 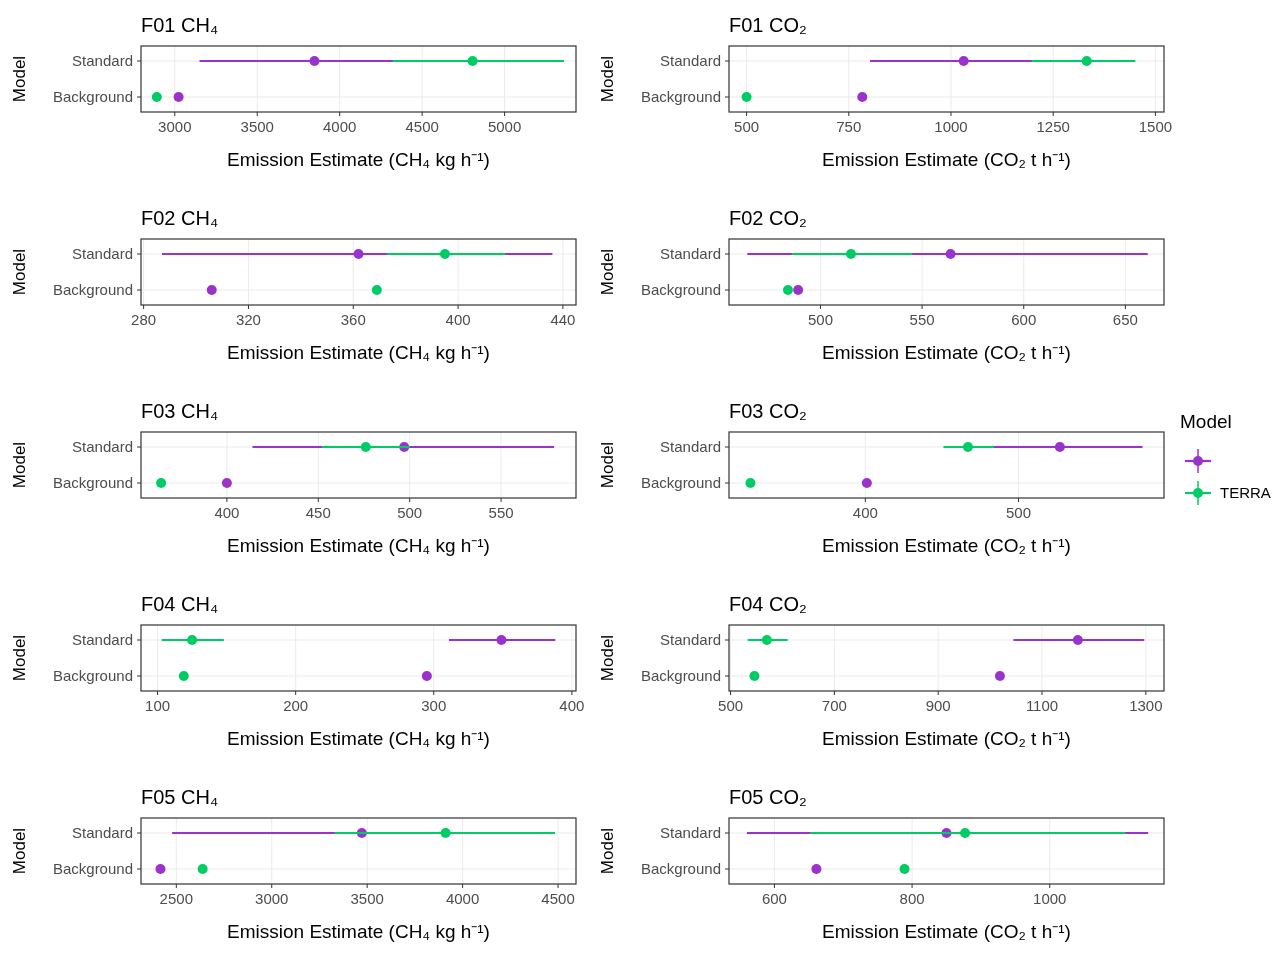 I want to click on x-tick-label: 900, so click(x=938, y=705).